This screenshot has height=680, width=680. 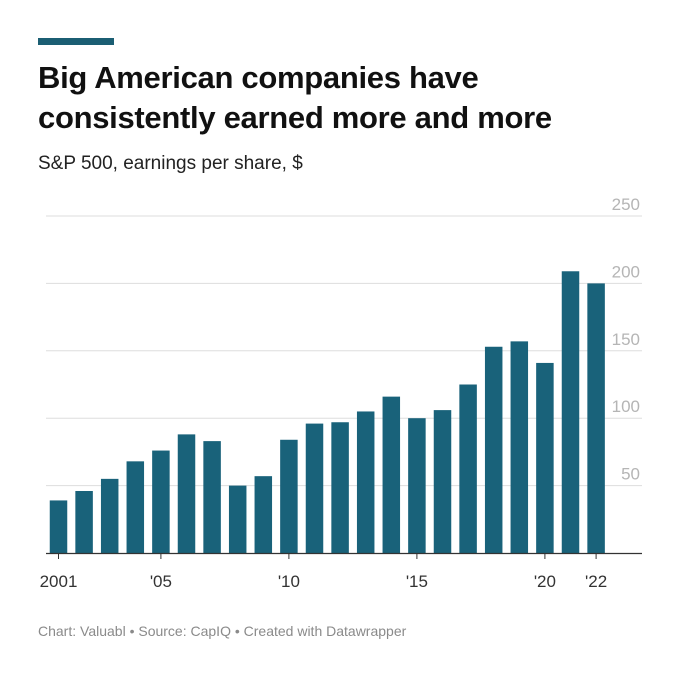 I want to click on bar-2015, so click(x=417, y=485).